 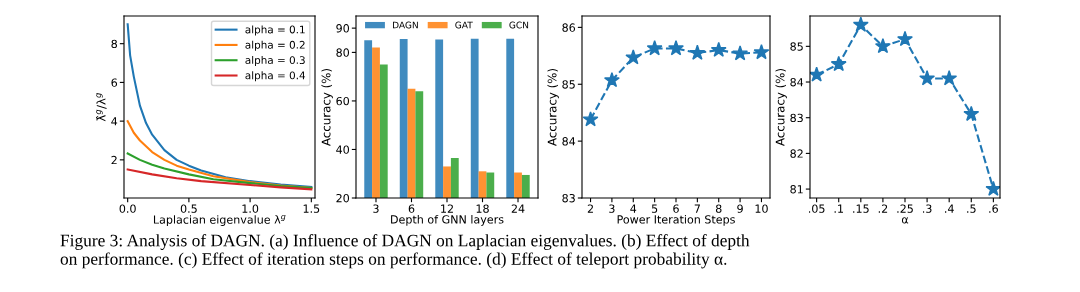 What do you see at coordinates (949, 208) in the screenshot?
I see `x-tick-label: .4` at bounding box center [949, 208].